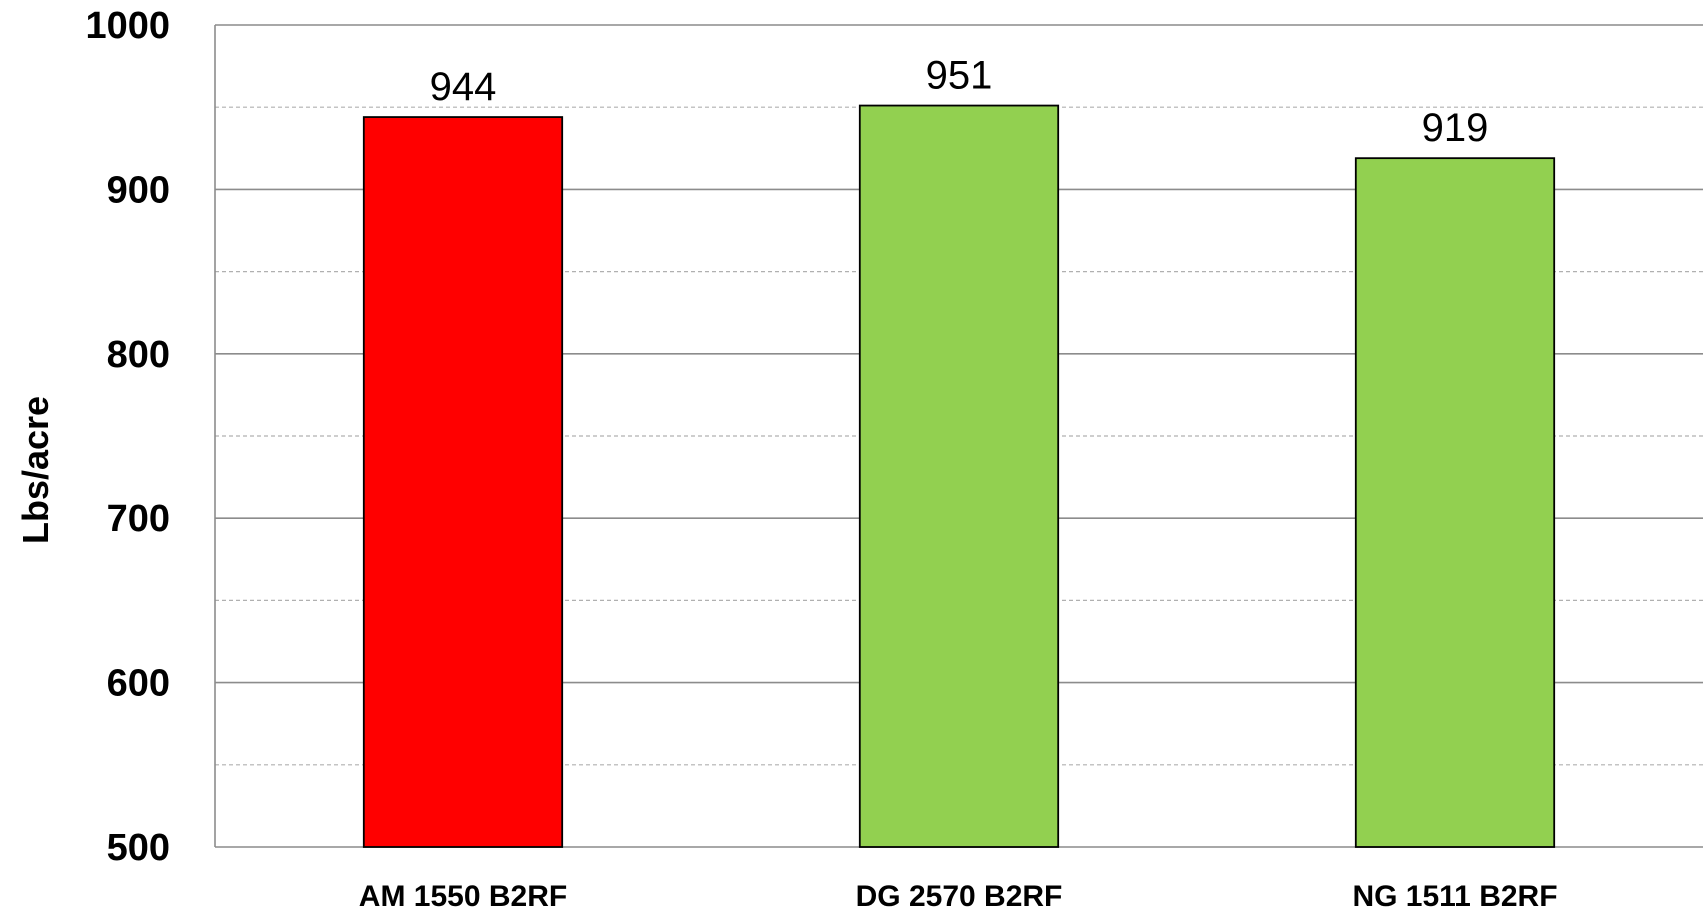  What do you see at coordinates (1454, 895) in the screenshot?
I see `category-label: NG 1511 B2RF` at bounding box center [1454, 895].